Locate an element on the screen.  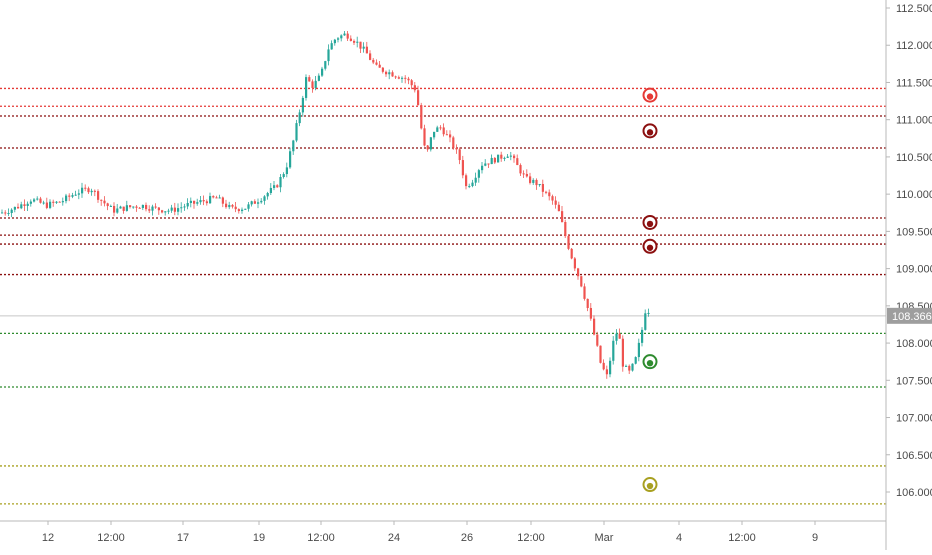
last-price-label: 108.366 is located at coordinates (912, 317).